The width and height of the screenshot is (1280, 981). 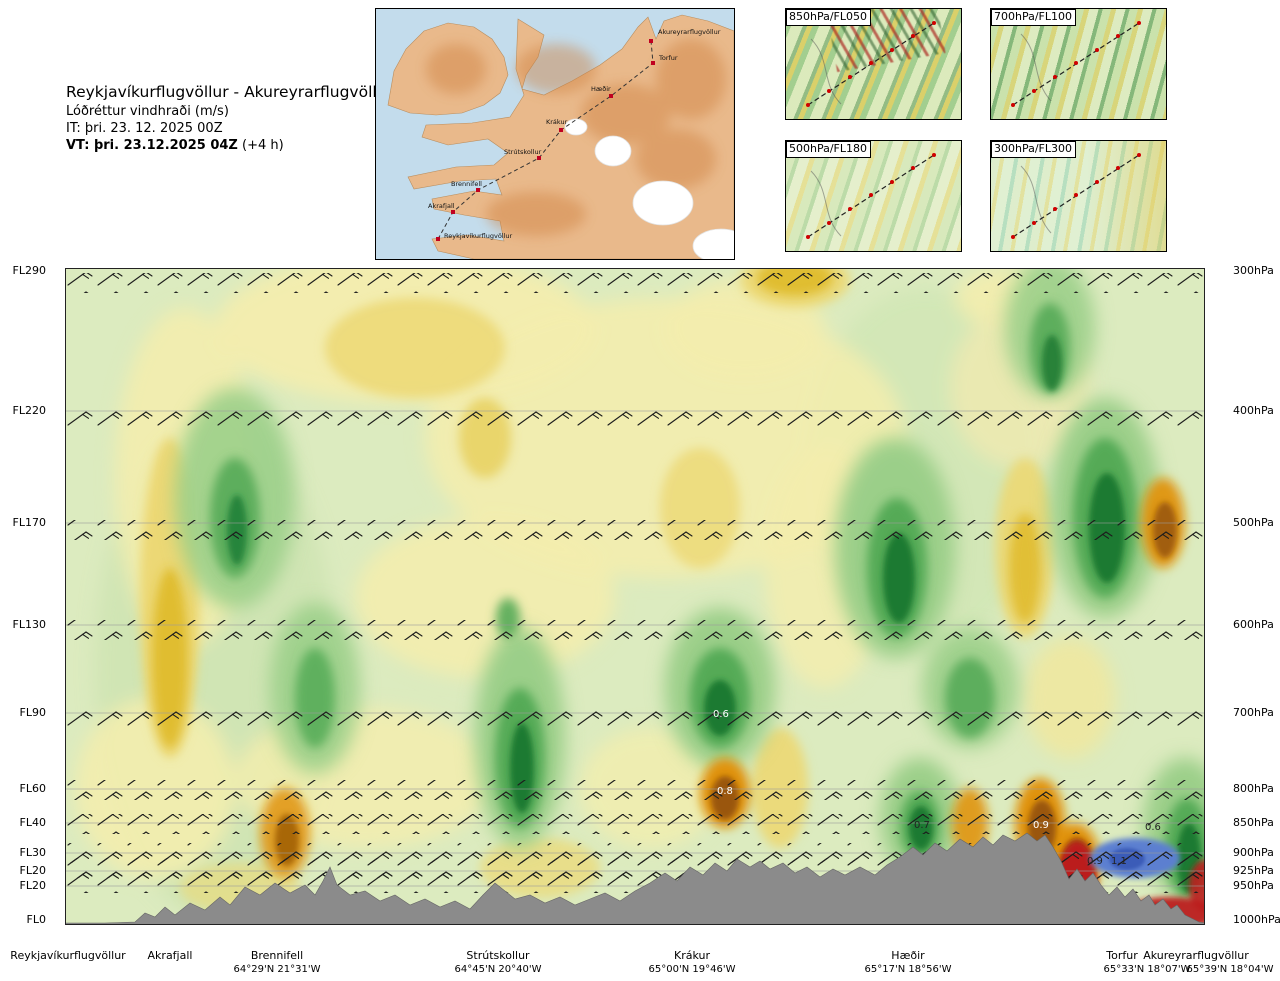 What do you see at coordinates (68, 955) in the screenshot?
I see `station-name: Reykjavíkurflugvöllur` at bounding box center [68, 955].